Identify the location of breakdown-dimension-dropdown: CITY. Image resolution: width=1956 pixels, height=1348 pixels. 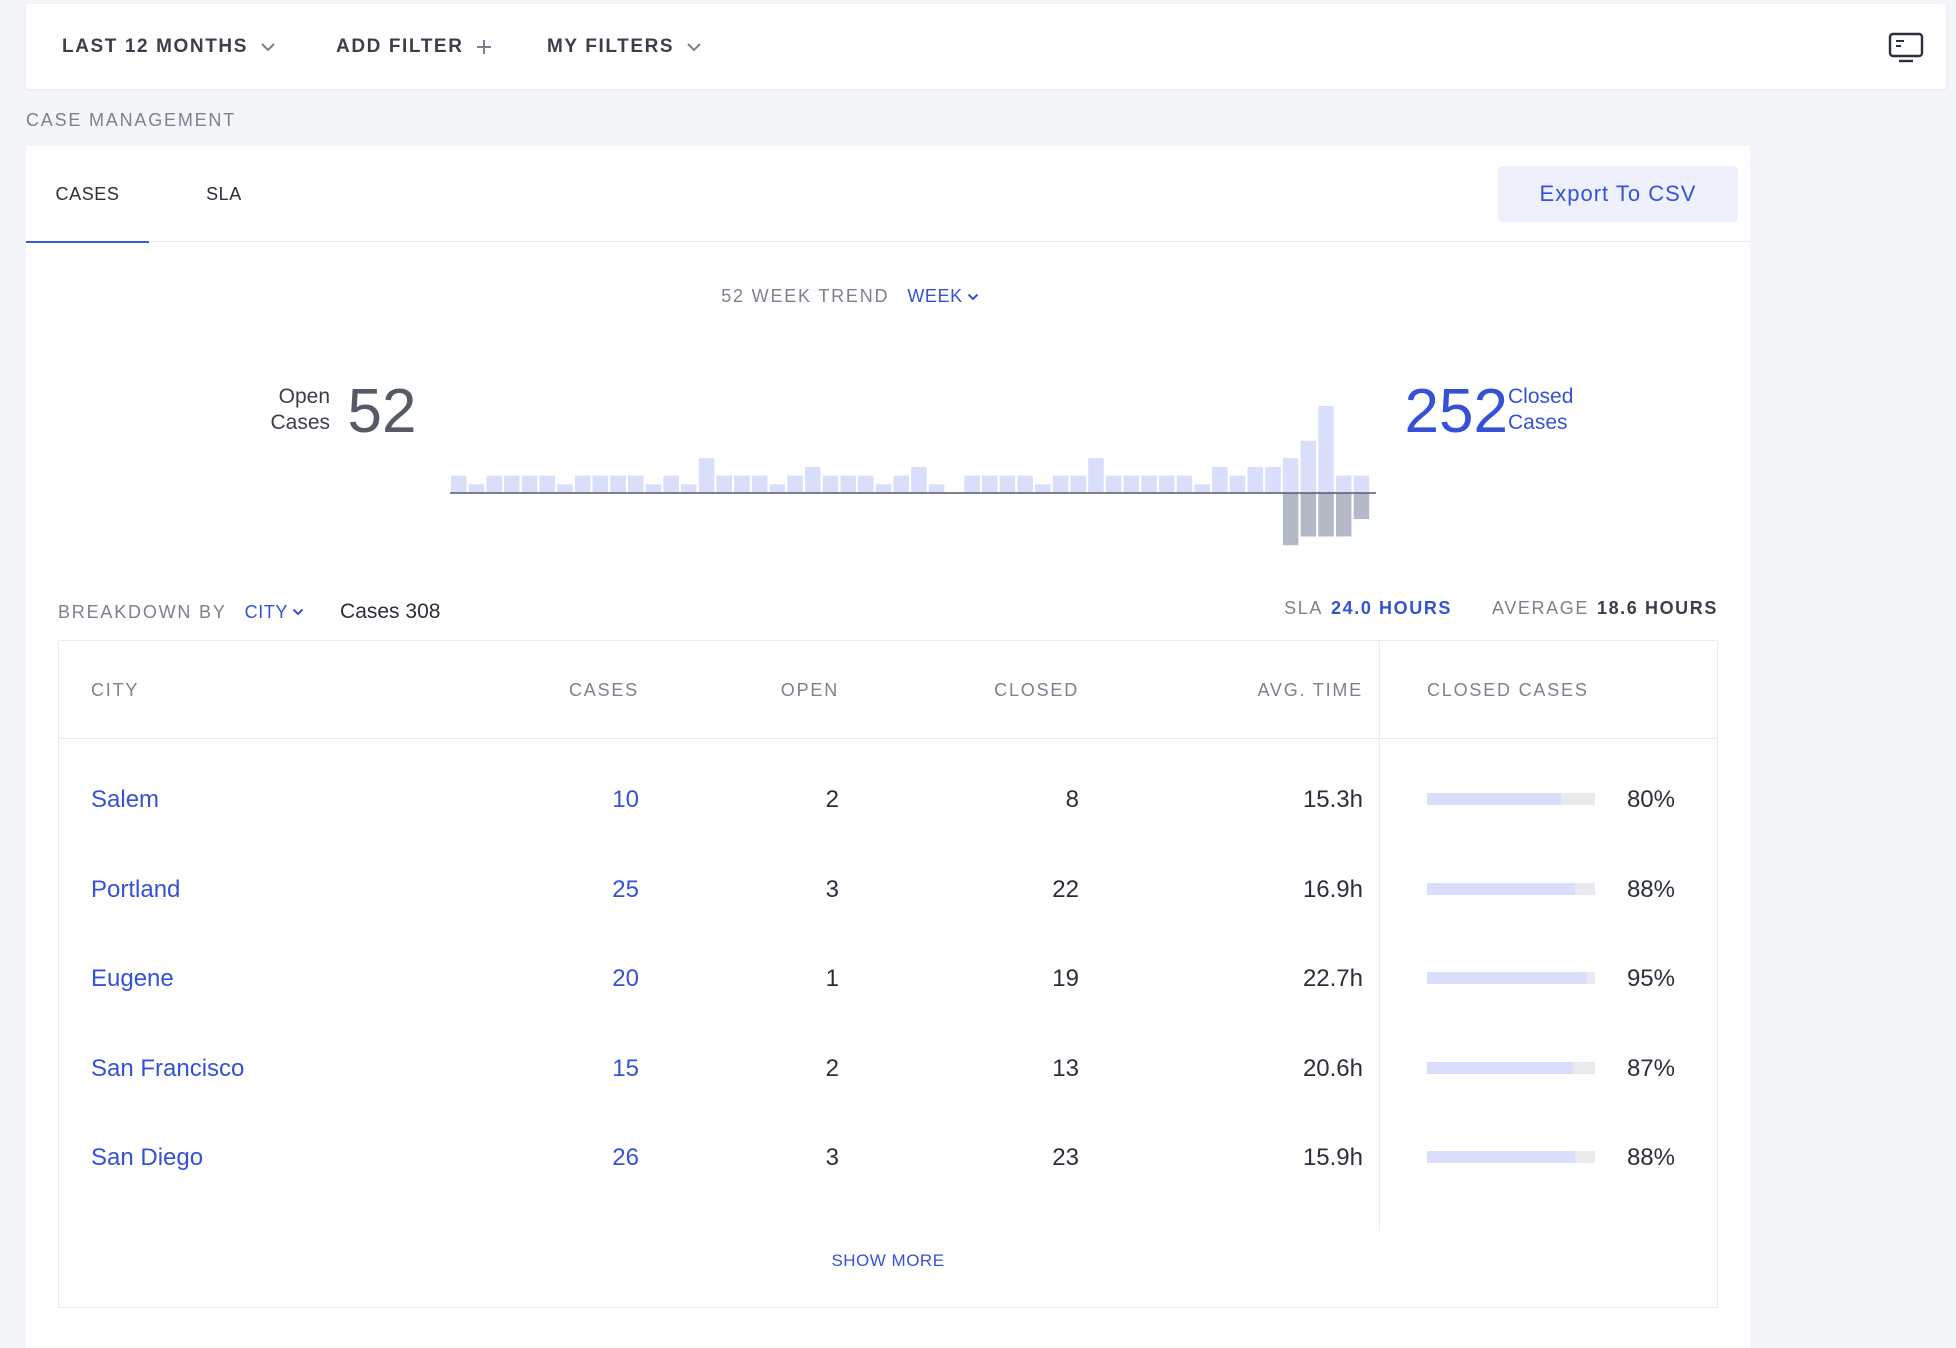
(274, 612).